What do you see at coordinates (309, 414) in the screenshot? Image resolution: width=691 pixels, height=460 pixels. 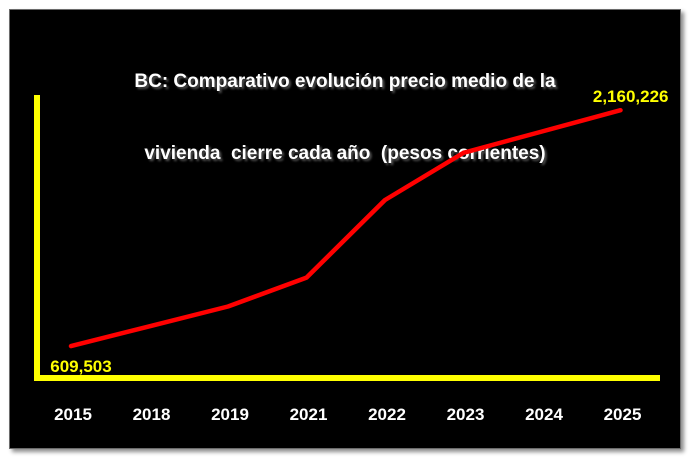 I see `x-tick-label: 2021` at bounding box center [309, 414].